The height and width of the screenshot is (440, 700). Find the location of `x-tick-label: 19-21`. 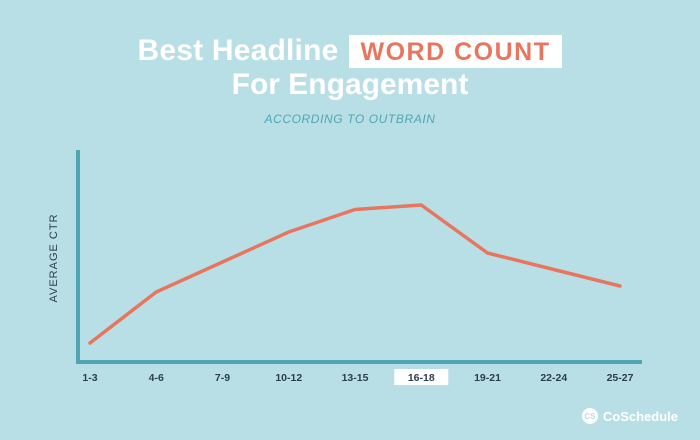

x-tick-label: 19-21 is located at coordinates (487, 378).